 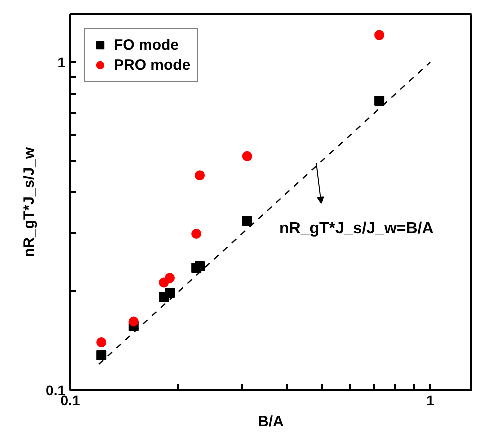 What do you see at coordinates (271, 422) in the screenshot?
I see `x-axis-title: B/A` at bounding box center [271, 422].